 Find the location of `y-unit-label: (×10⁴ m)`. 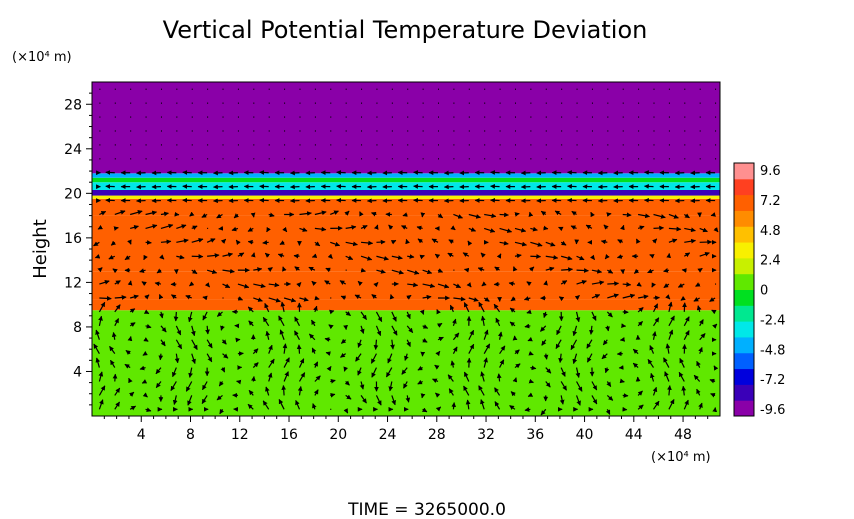

y-unit-label: (×10⁴ m) is located at coordinates (42, 57).